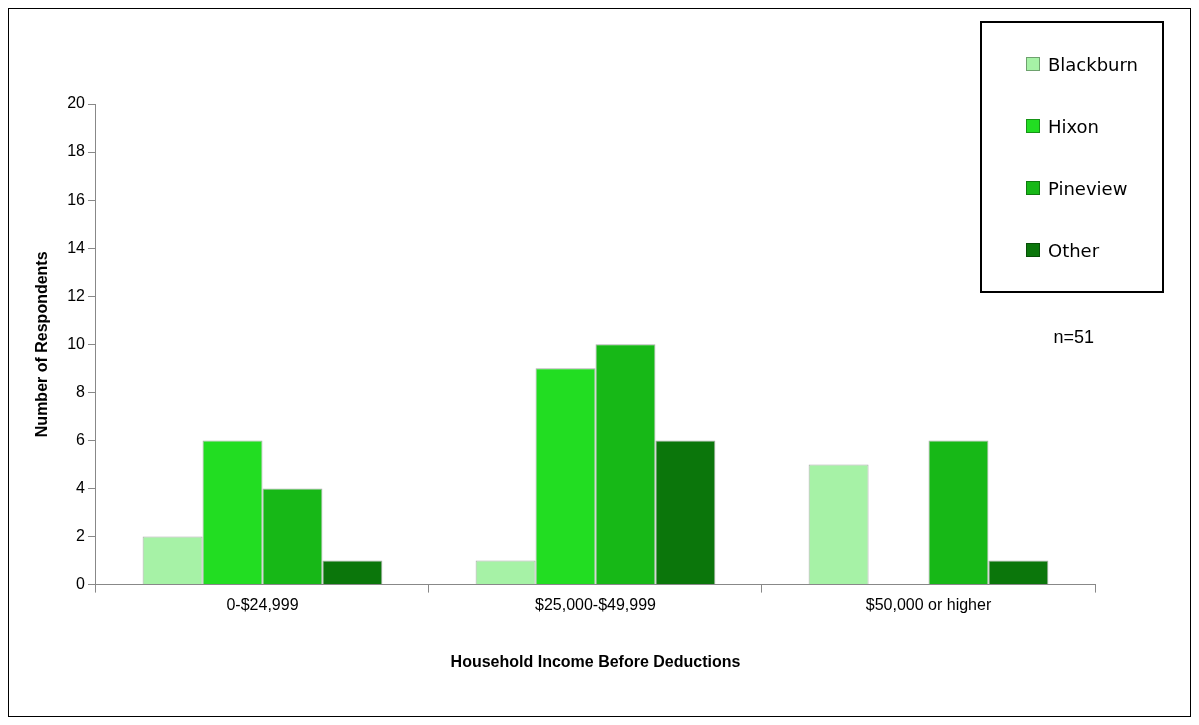 The width and height of the screenshot is (1199, 725). What do you see at coordinates (1092, 64) in the screenshot?
I see `legend-label: Blackburn` at bounding box center [1092, 64].